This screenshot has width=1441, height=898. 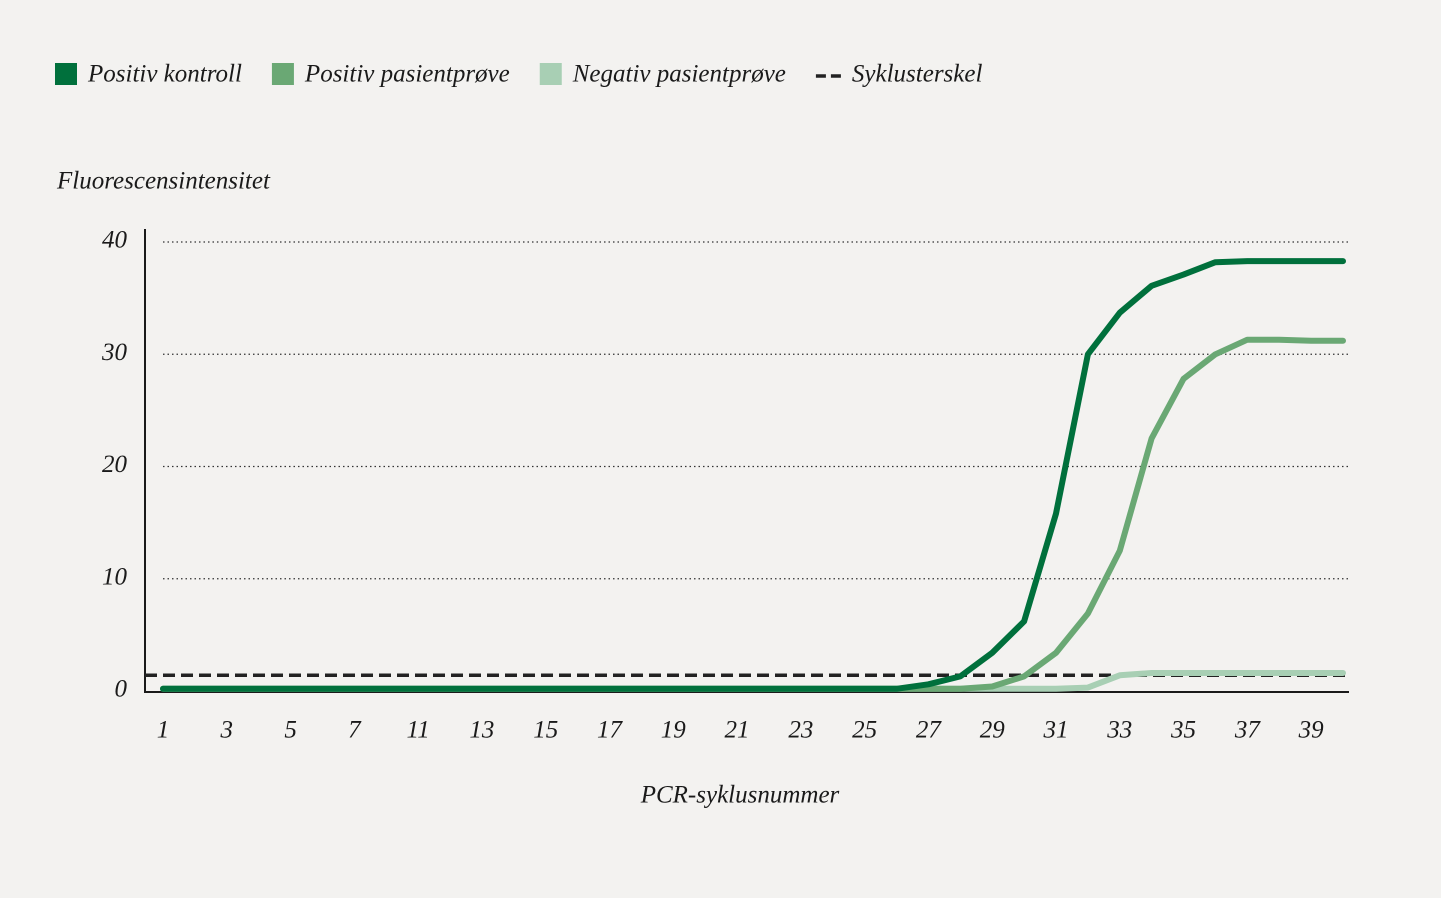 I want to click on x-tick-label: 15, so click(x=545, y=730).